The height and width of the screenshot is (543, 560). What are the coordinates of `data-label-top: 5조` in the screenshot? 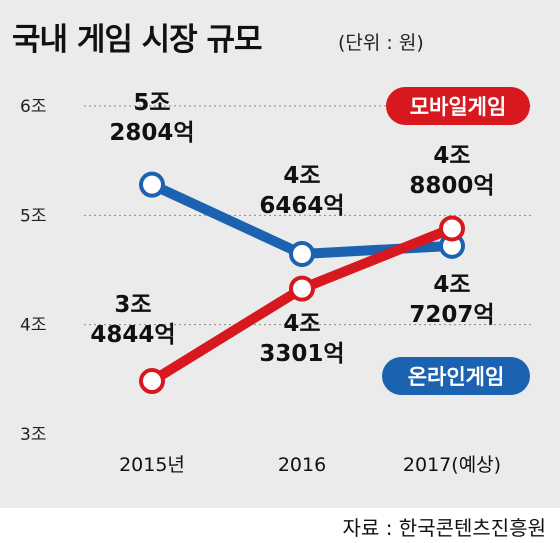 It's located at (151, 103).